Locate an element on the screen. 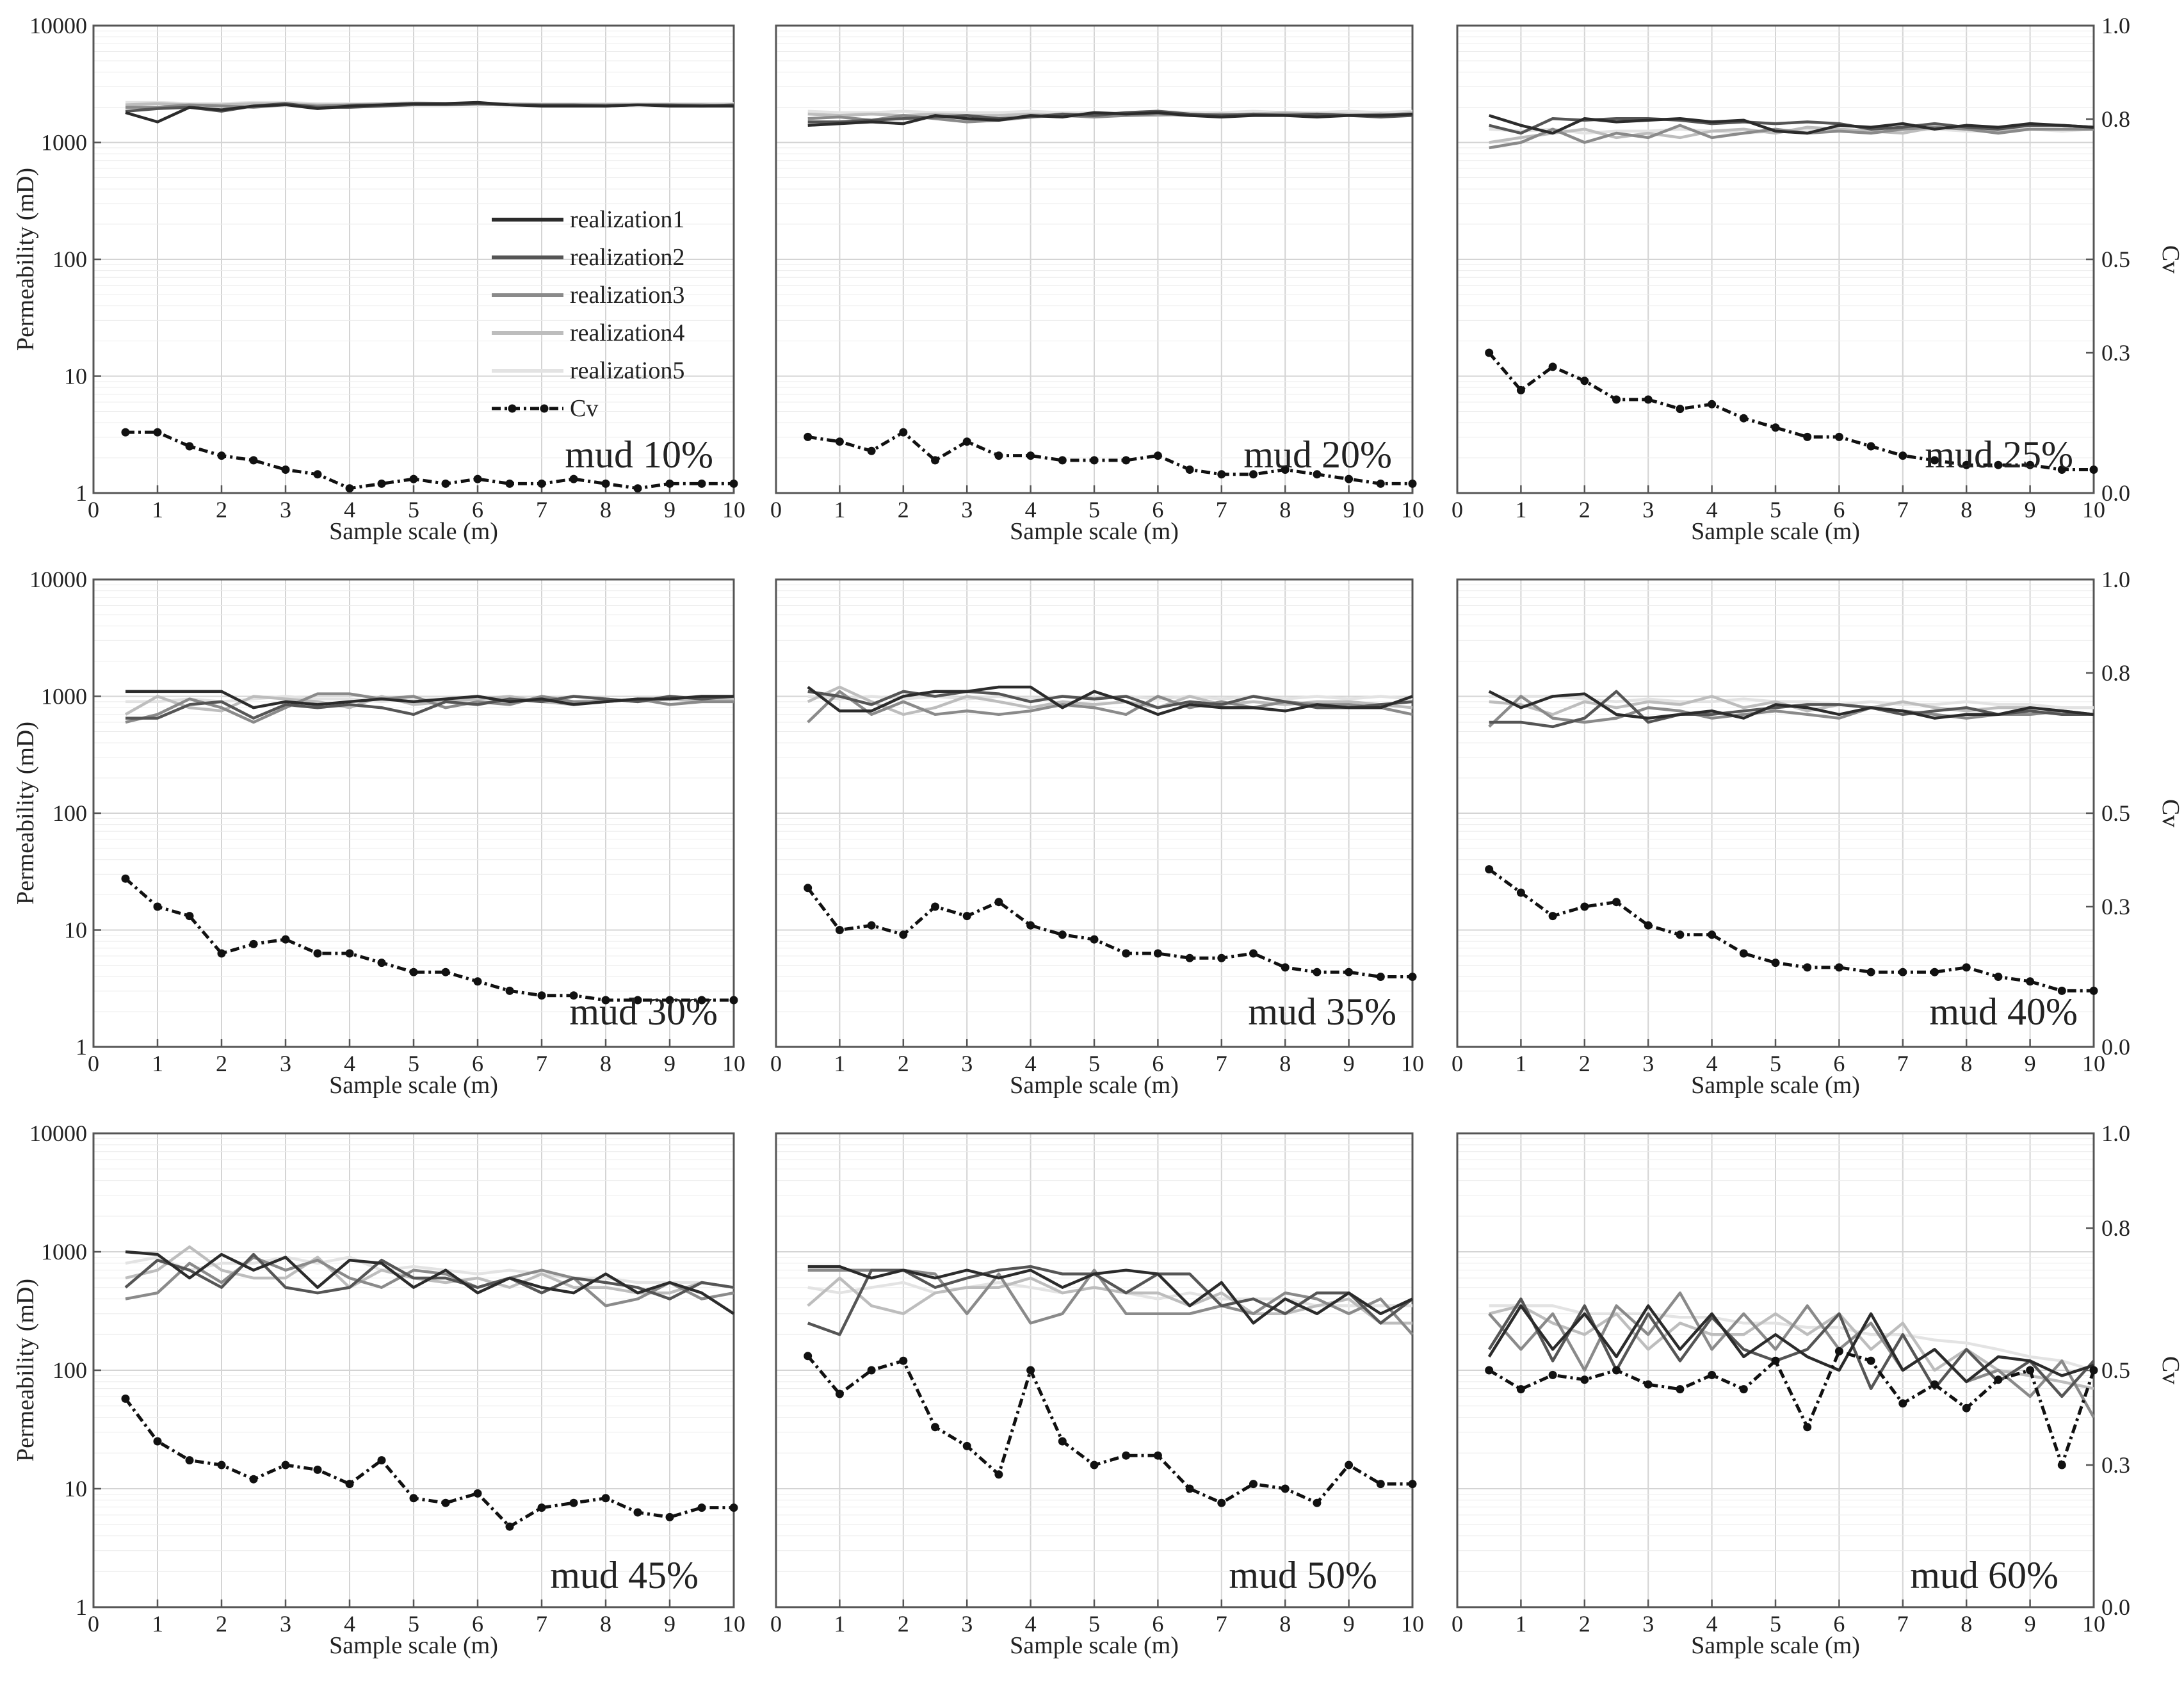 Image resolution: width=2184 pixels, height=1684 pixels. x-axis-label: Sample scale (m) is located at coordinates (1775, 1645).